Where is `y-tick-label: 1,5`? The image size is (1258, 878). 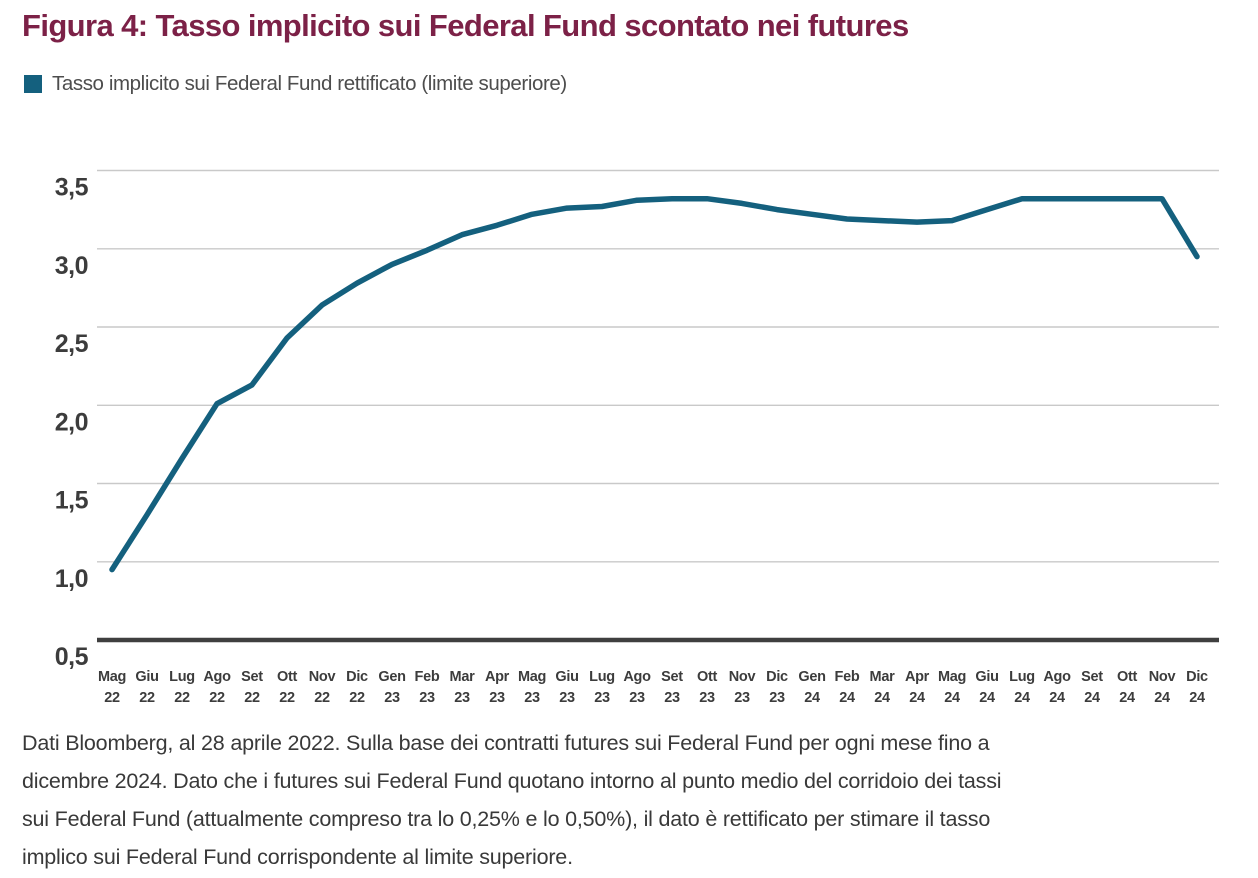
y-tick-label: 1,5 is located at coordinates (72, 501).